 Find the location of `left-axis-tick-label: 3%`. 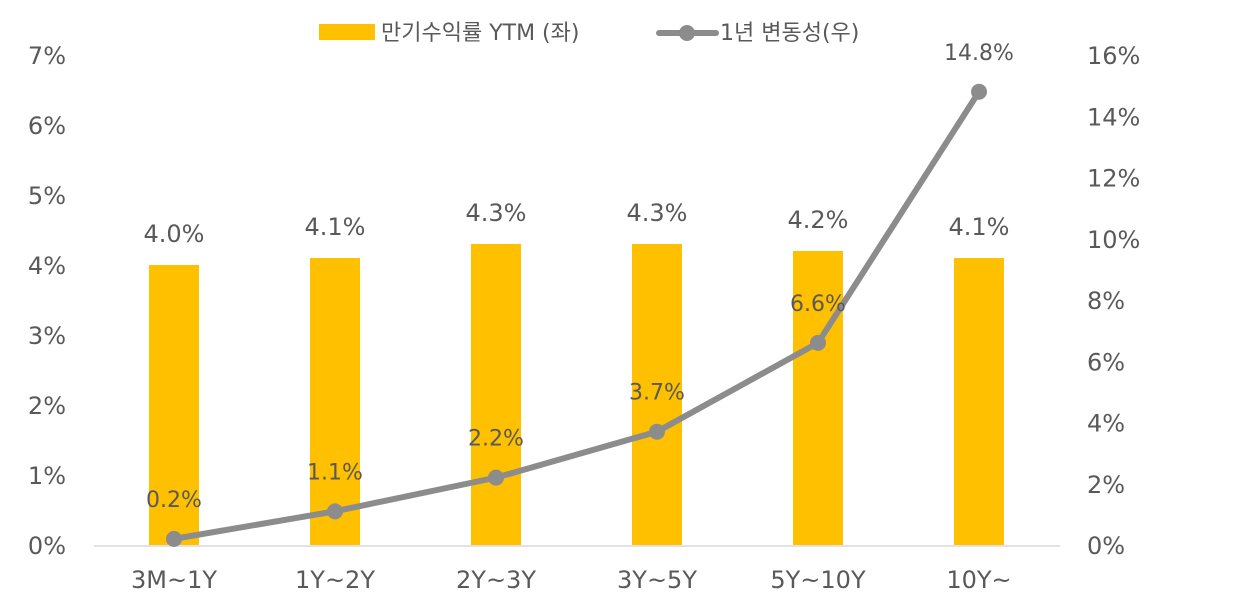

left-axis-tick-label: 3% is located at coordinates (47, 336).